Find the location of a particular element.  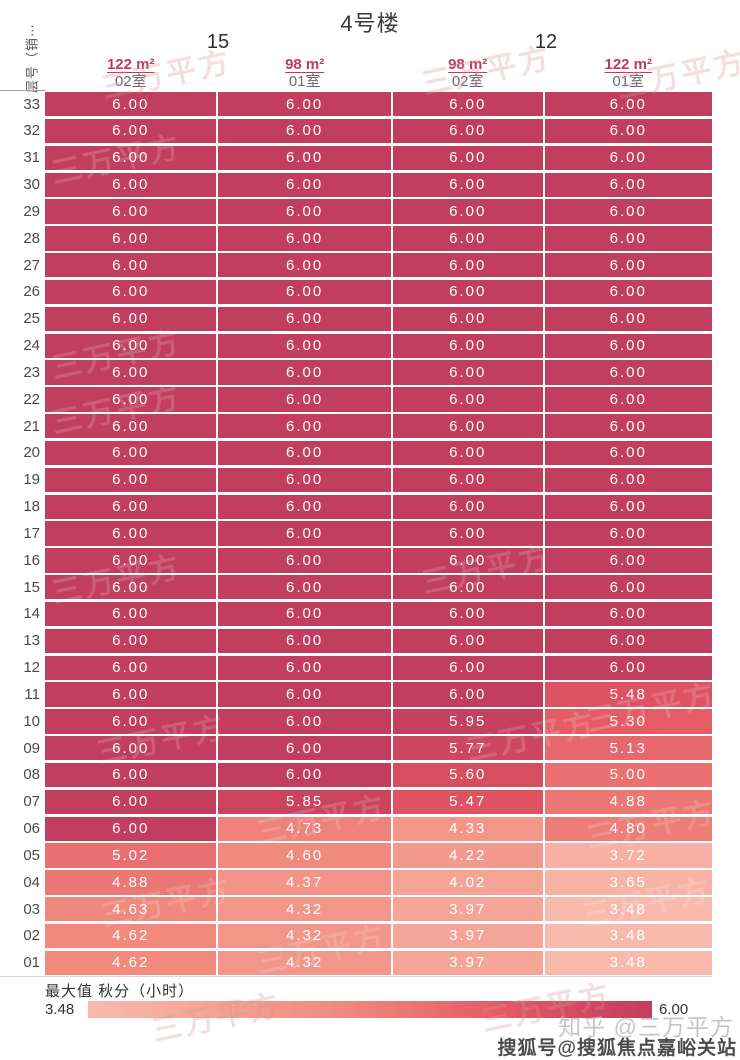

floor-label: 27 is located at coordinates (31, 265).